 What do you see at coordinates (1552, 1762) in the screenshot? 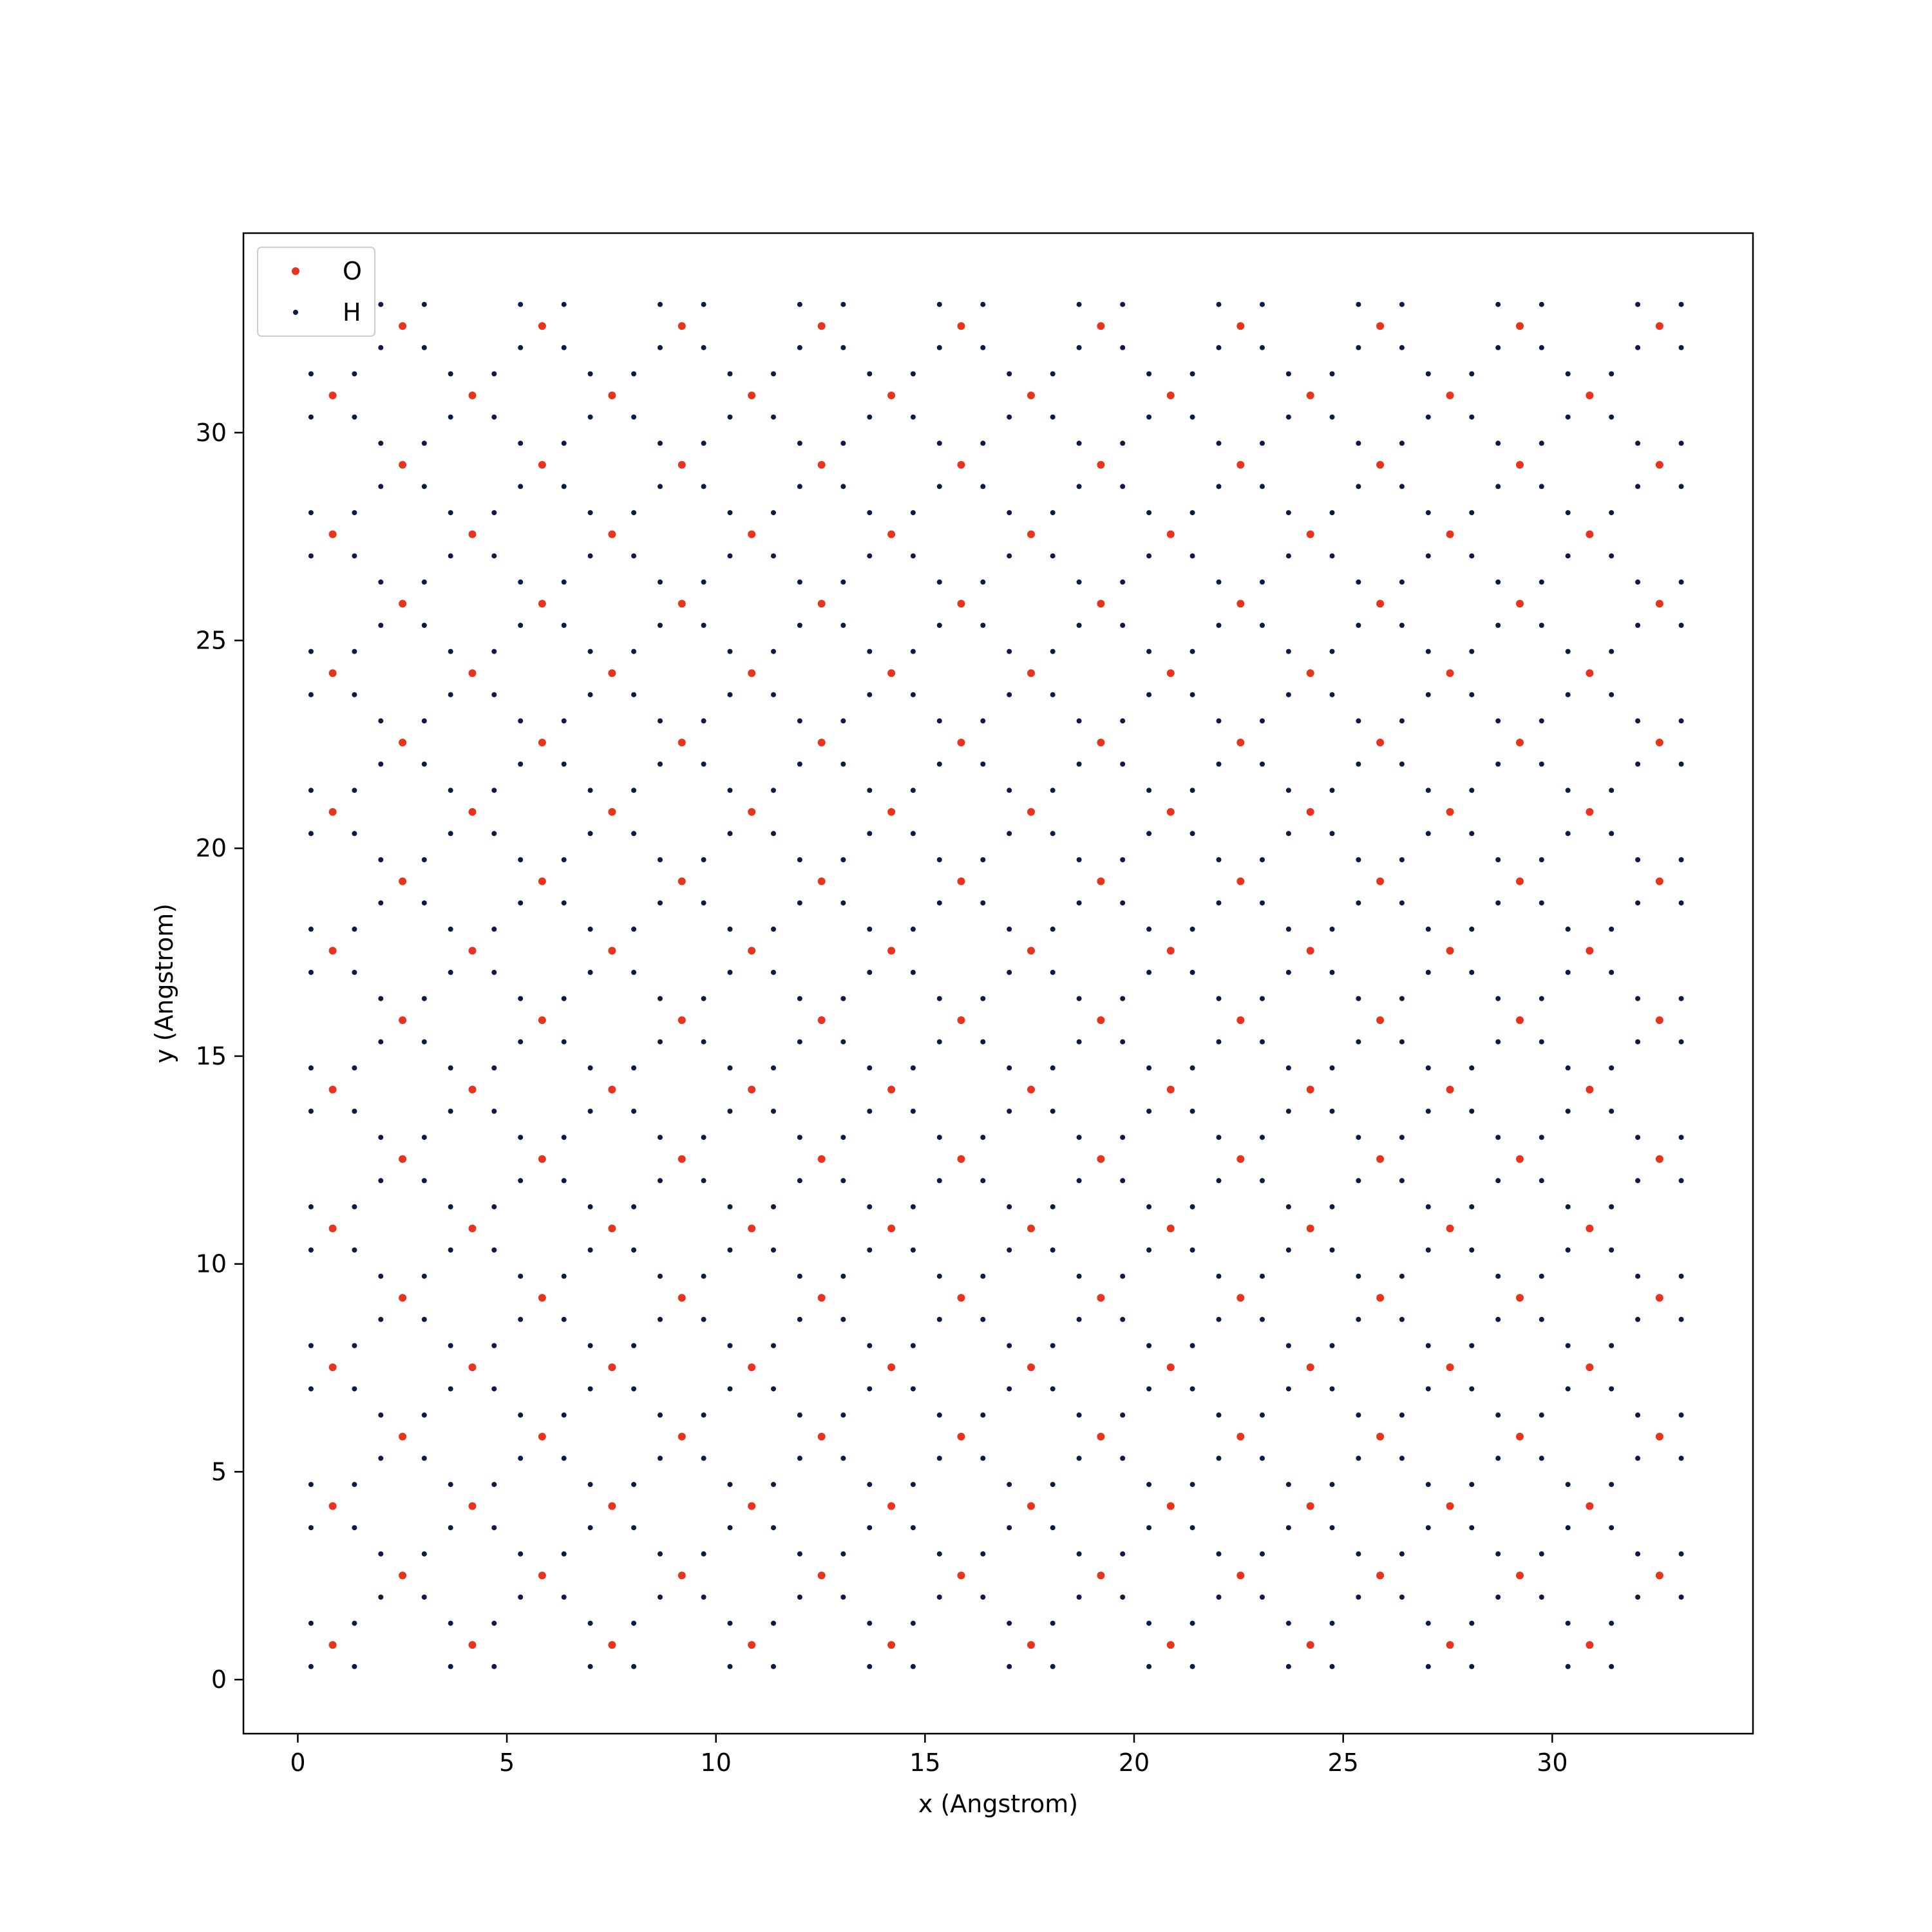
I see `x-tick-label: 30` at bounding box center [1552, 1762].